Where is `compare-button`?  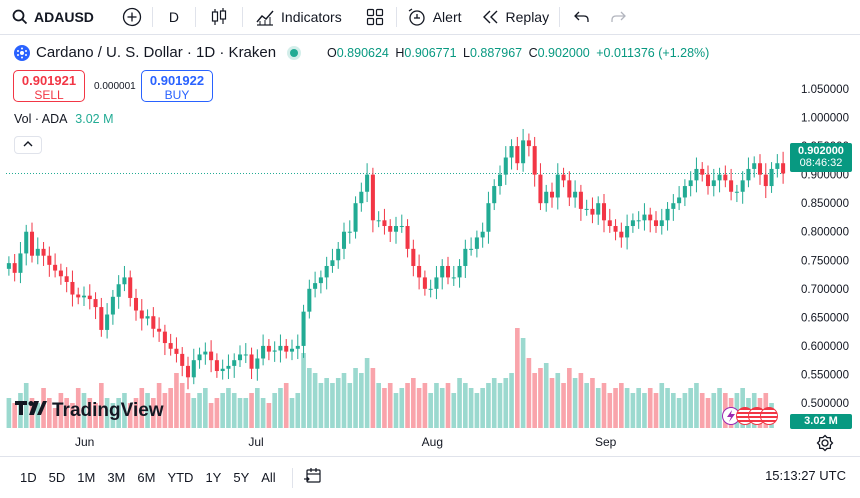 compare-button is located at coordinates (128, 17).